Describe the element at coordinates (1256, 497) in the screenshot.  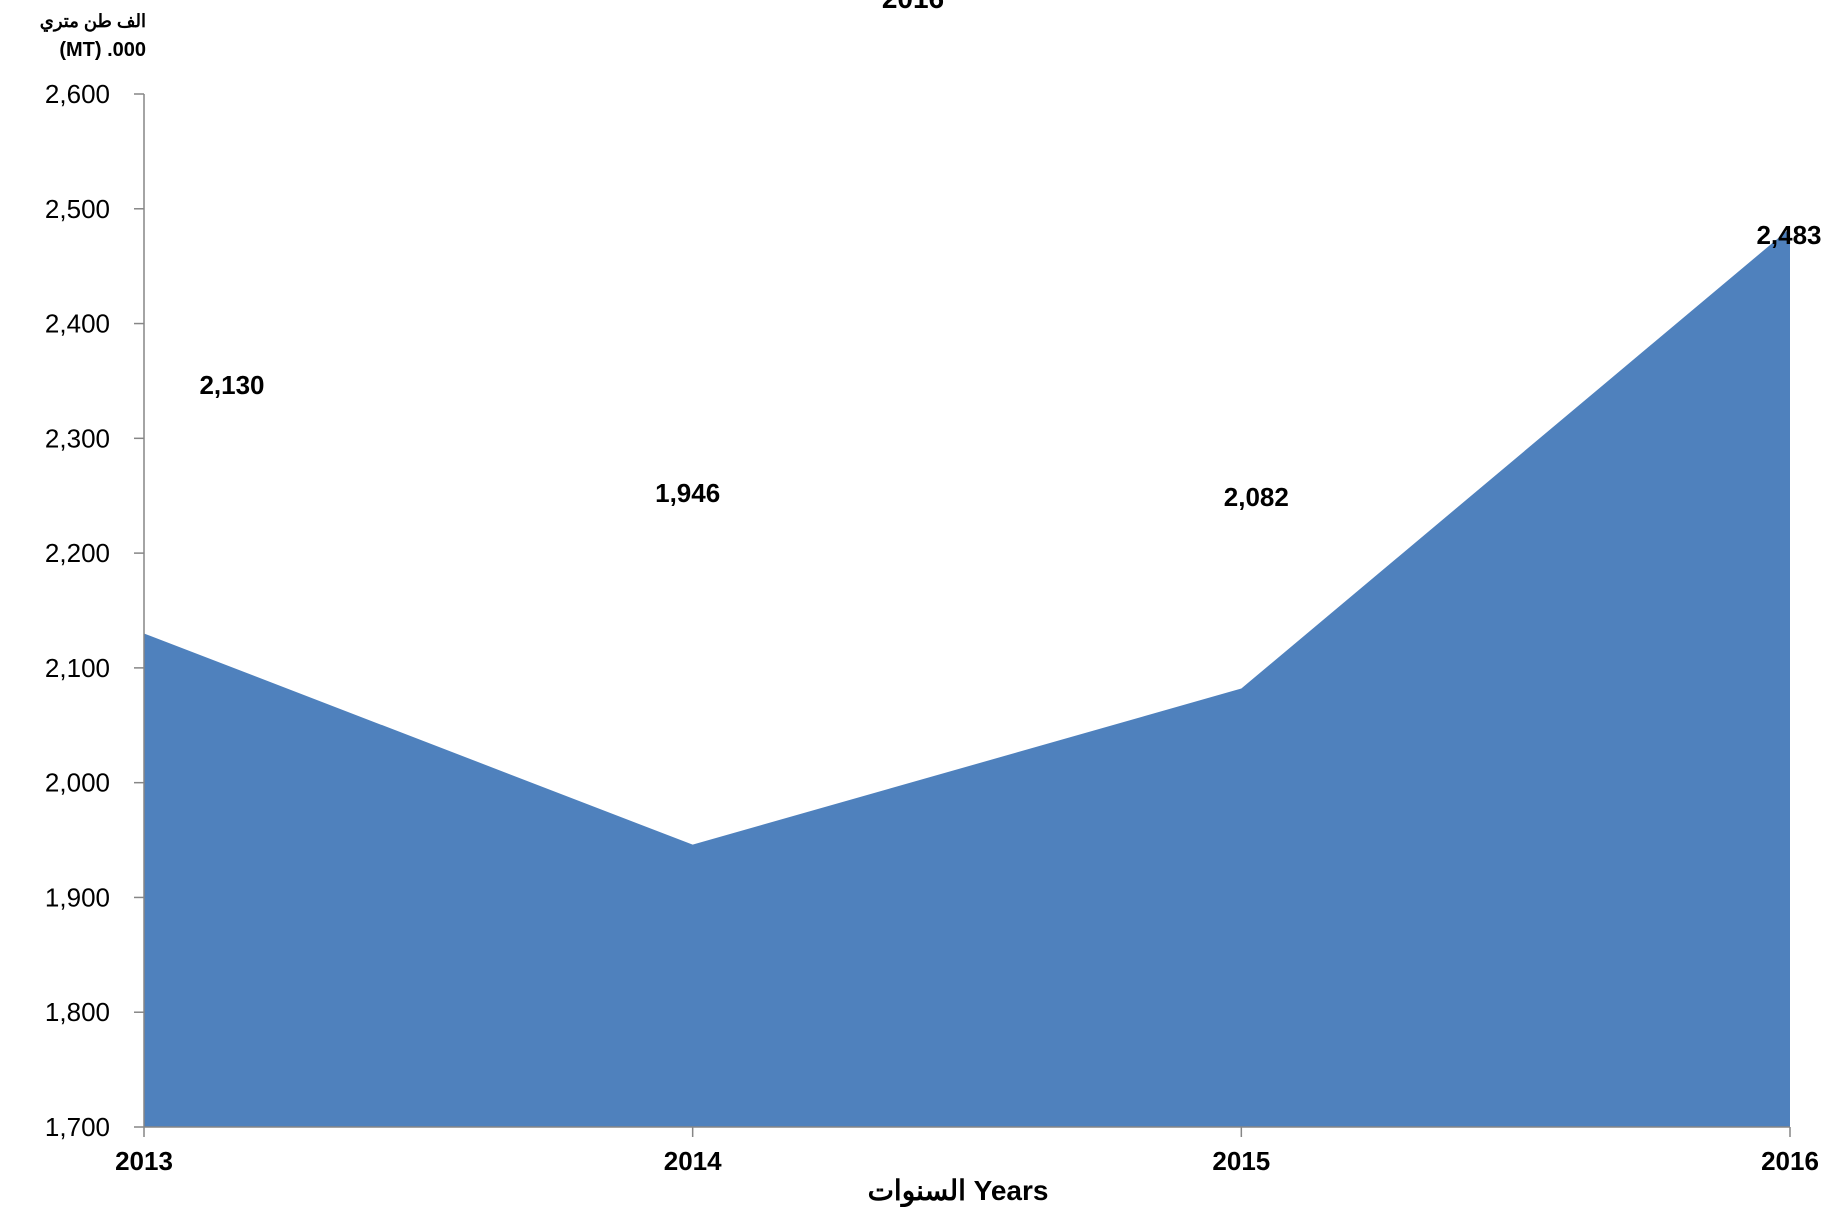
I see `data-label: 2,082` at that location.